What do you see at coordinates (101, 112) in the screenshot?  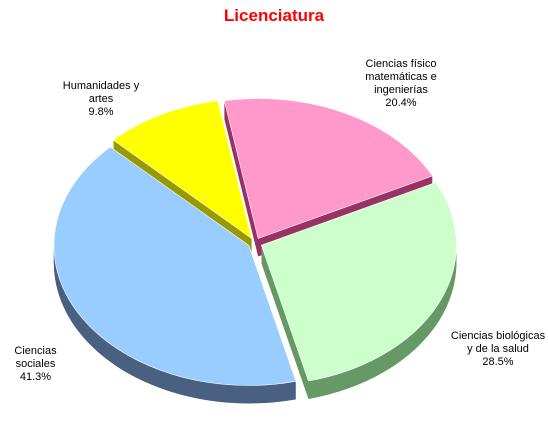 I see `value-label: 9.8%` at bounding box center [101, 112].